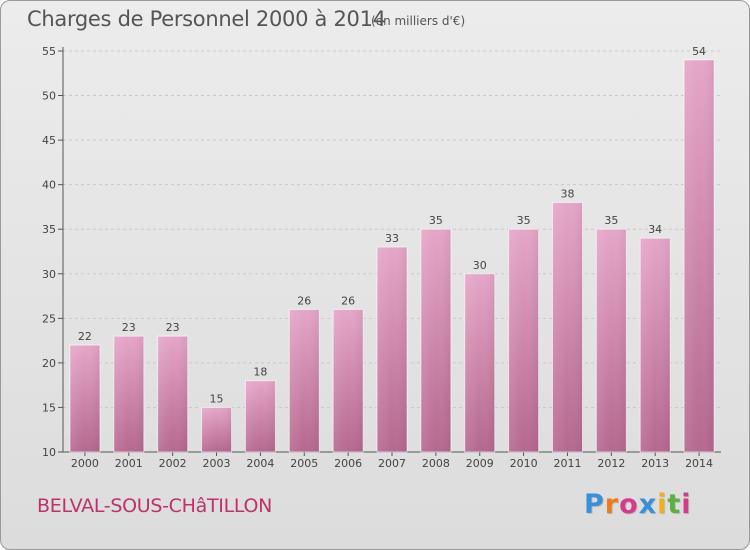 Image resolution: width=750 pixels, height=550 pixels. Describe the element at coordinates (155, 506) in the screenshot. I see `place-name: BELVAL-SOUS-CHâTILLON` at that location.